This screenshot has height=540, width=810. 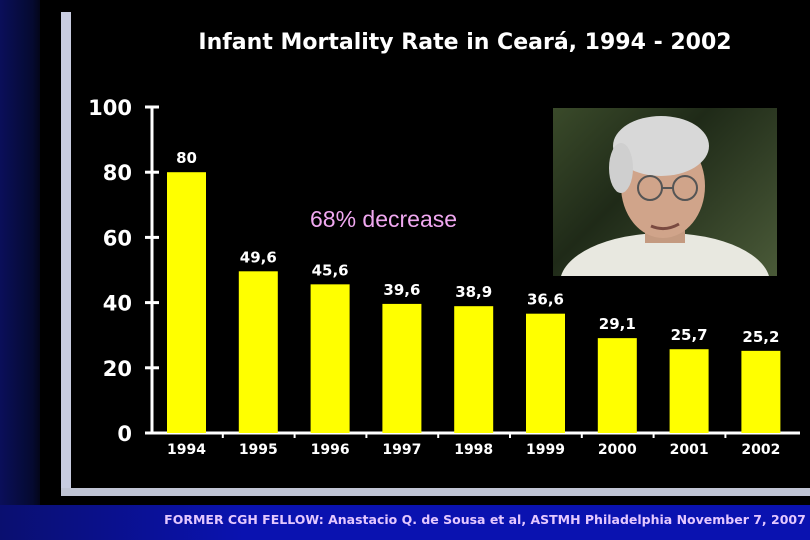 What do you see at coordinates (117, 304) in the screenshot?
I see `y-tick-label: 40` at bounding box center [117, 304].